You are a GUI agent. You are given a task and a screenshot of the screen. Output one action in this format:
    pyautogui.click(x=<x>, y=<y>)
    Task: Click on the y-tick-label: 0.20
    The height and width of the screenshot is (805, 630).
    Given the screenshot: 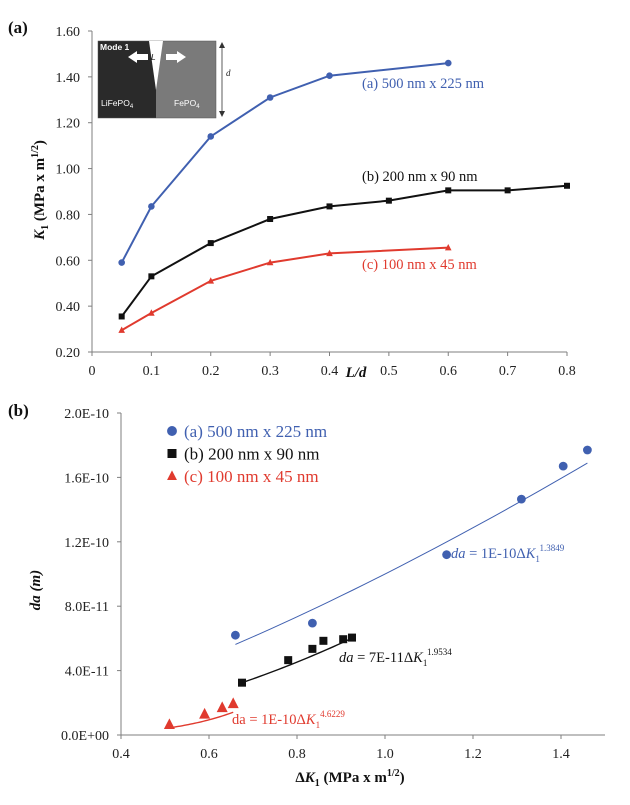 What is the action you would take?
    pyautogui.click(x=68, y=353)
    